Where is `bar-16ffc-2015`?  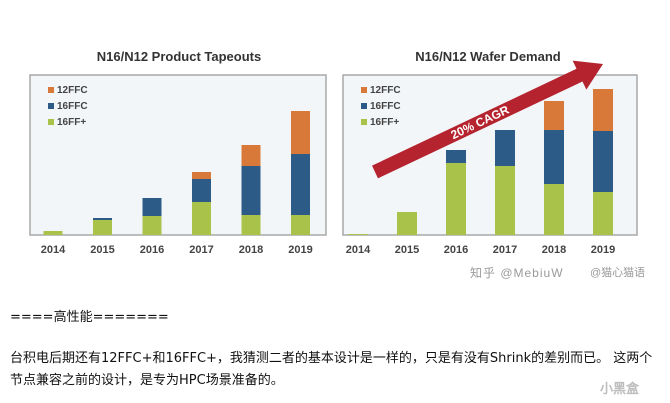 bar-16ffc-2015 is located at coordinates (102, 219).